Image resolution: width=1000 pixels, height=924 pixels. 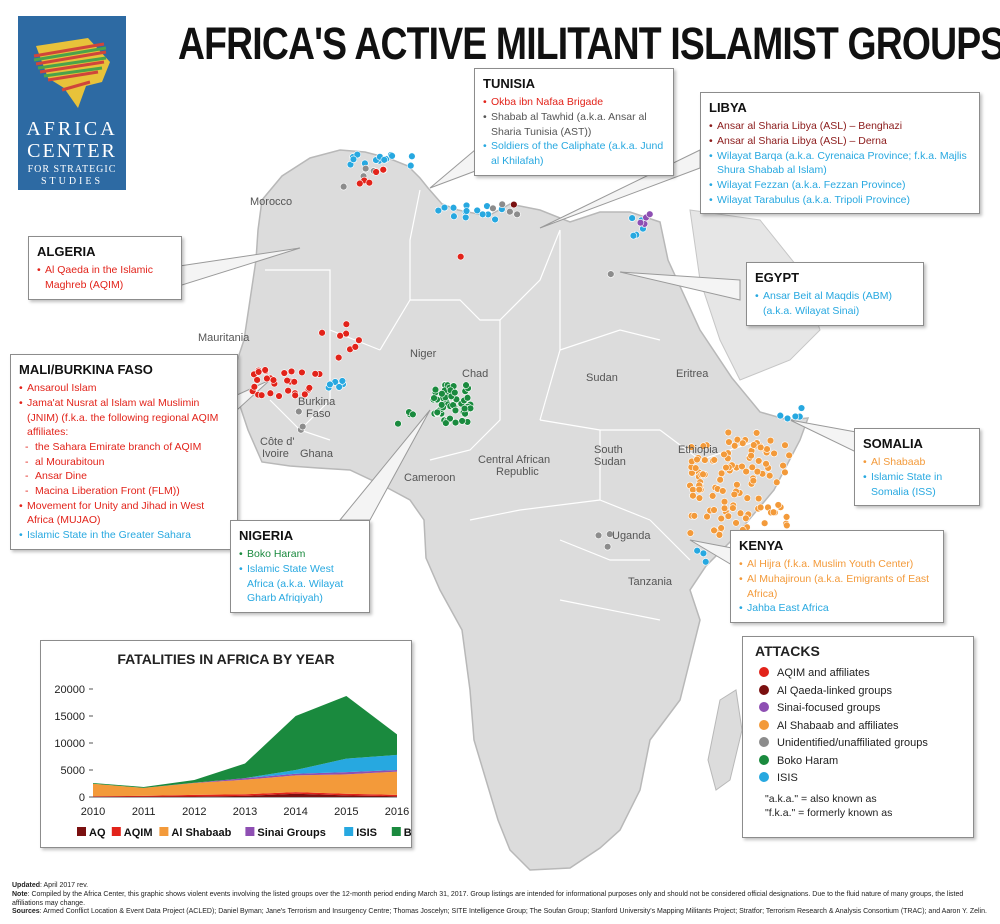 I want to click on legend-label: Sinai-focused groups, so click(x=829, y=708).